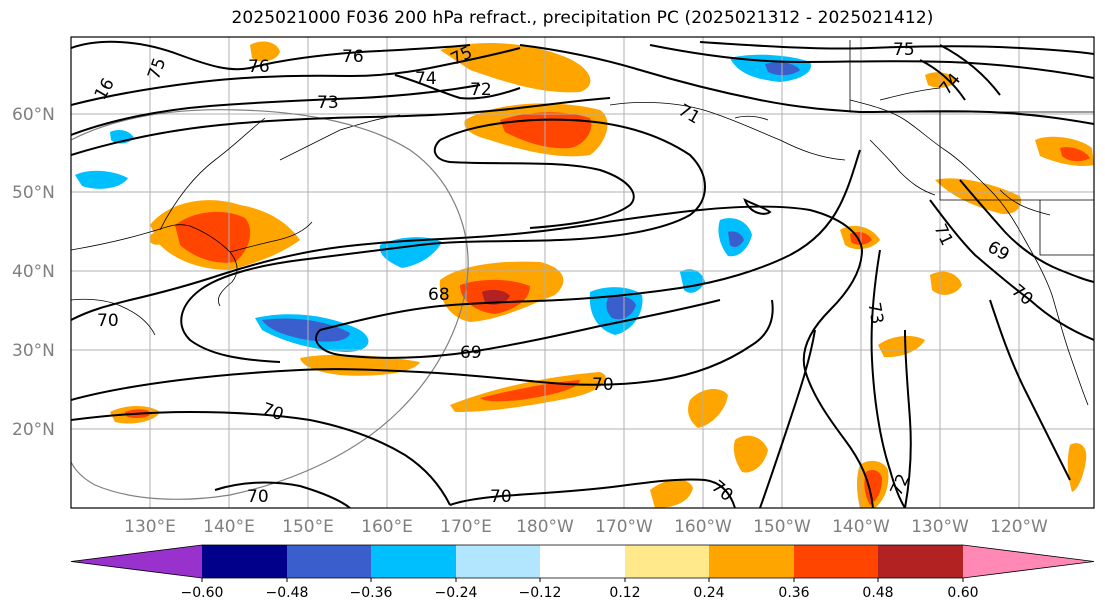 This screenshot has width=1105, height=601. What do you see at coordinates (1077, 467) in the screenshot?
I see `shade-baja-orange` at bounding box center [1077, 467].